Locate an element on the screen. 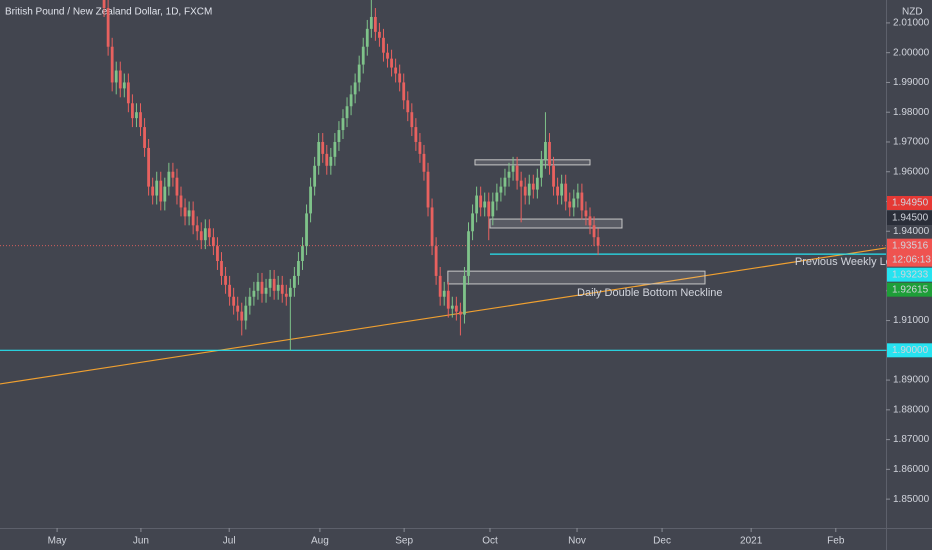 The height and width of the screenshot is (550, 932). axis-unit: NZD is located at coordinates (912, 12).